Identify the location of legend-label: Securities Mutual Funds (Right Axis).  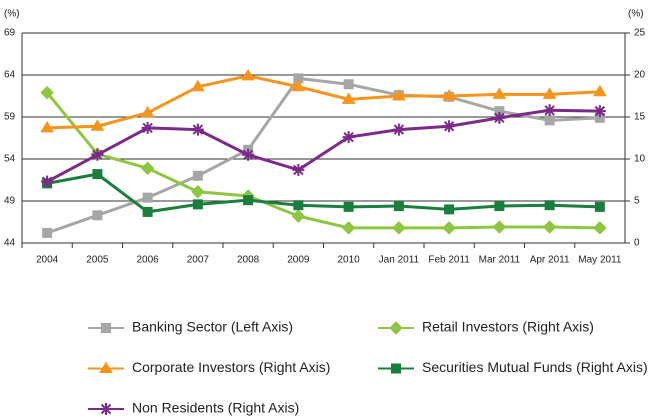
(535, 367).